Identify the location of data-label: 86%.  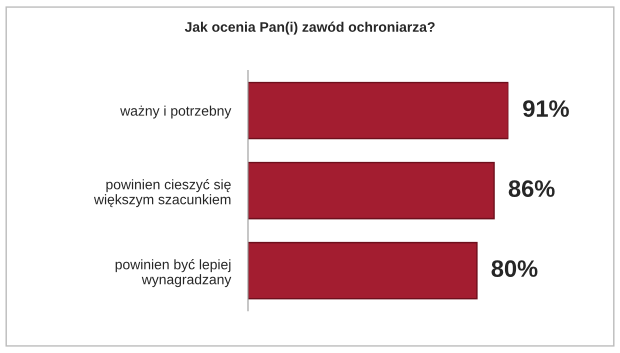
(531, 188).